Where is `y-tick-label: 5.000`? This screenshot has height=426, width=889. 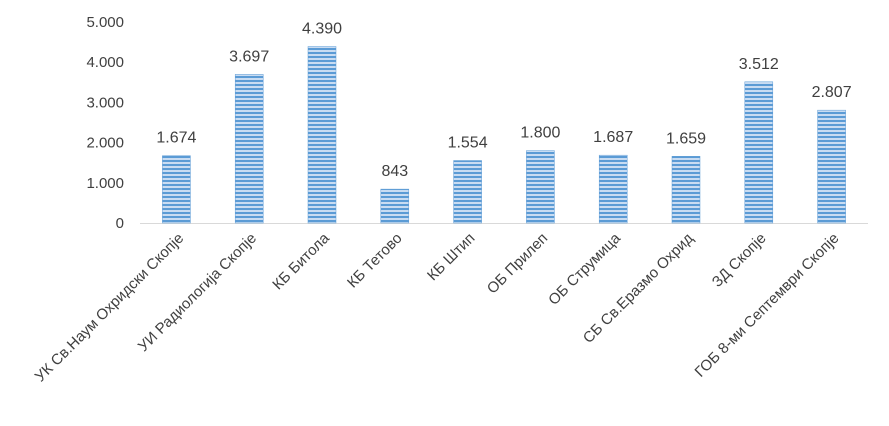
y-tick-label: 5.000 is located at coordinates (105, 22).